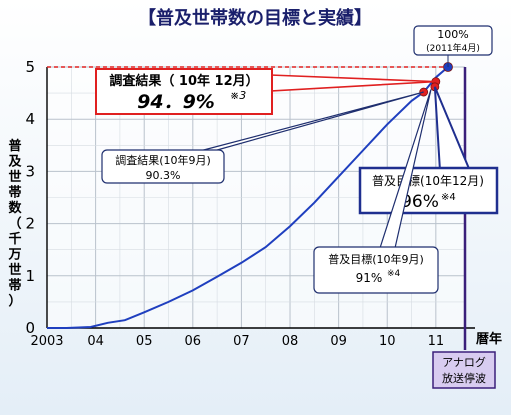 The width and height of the screenshot is (511, 415). What do you see at coordinates (46, 341) in the screenshot?
I see `x-tick-label: 2003` at bounding box center [46, 341].